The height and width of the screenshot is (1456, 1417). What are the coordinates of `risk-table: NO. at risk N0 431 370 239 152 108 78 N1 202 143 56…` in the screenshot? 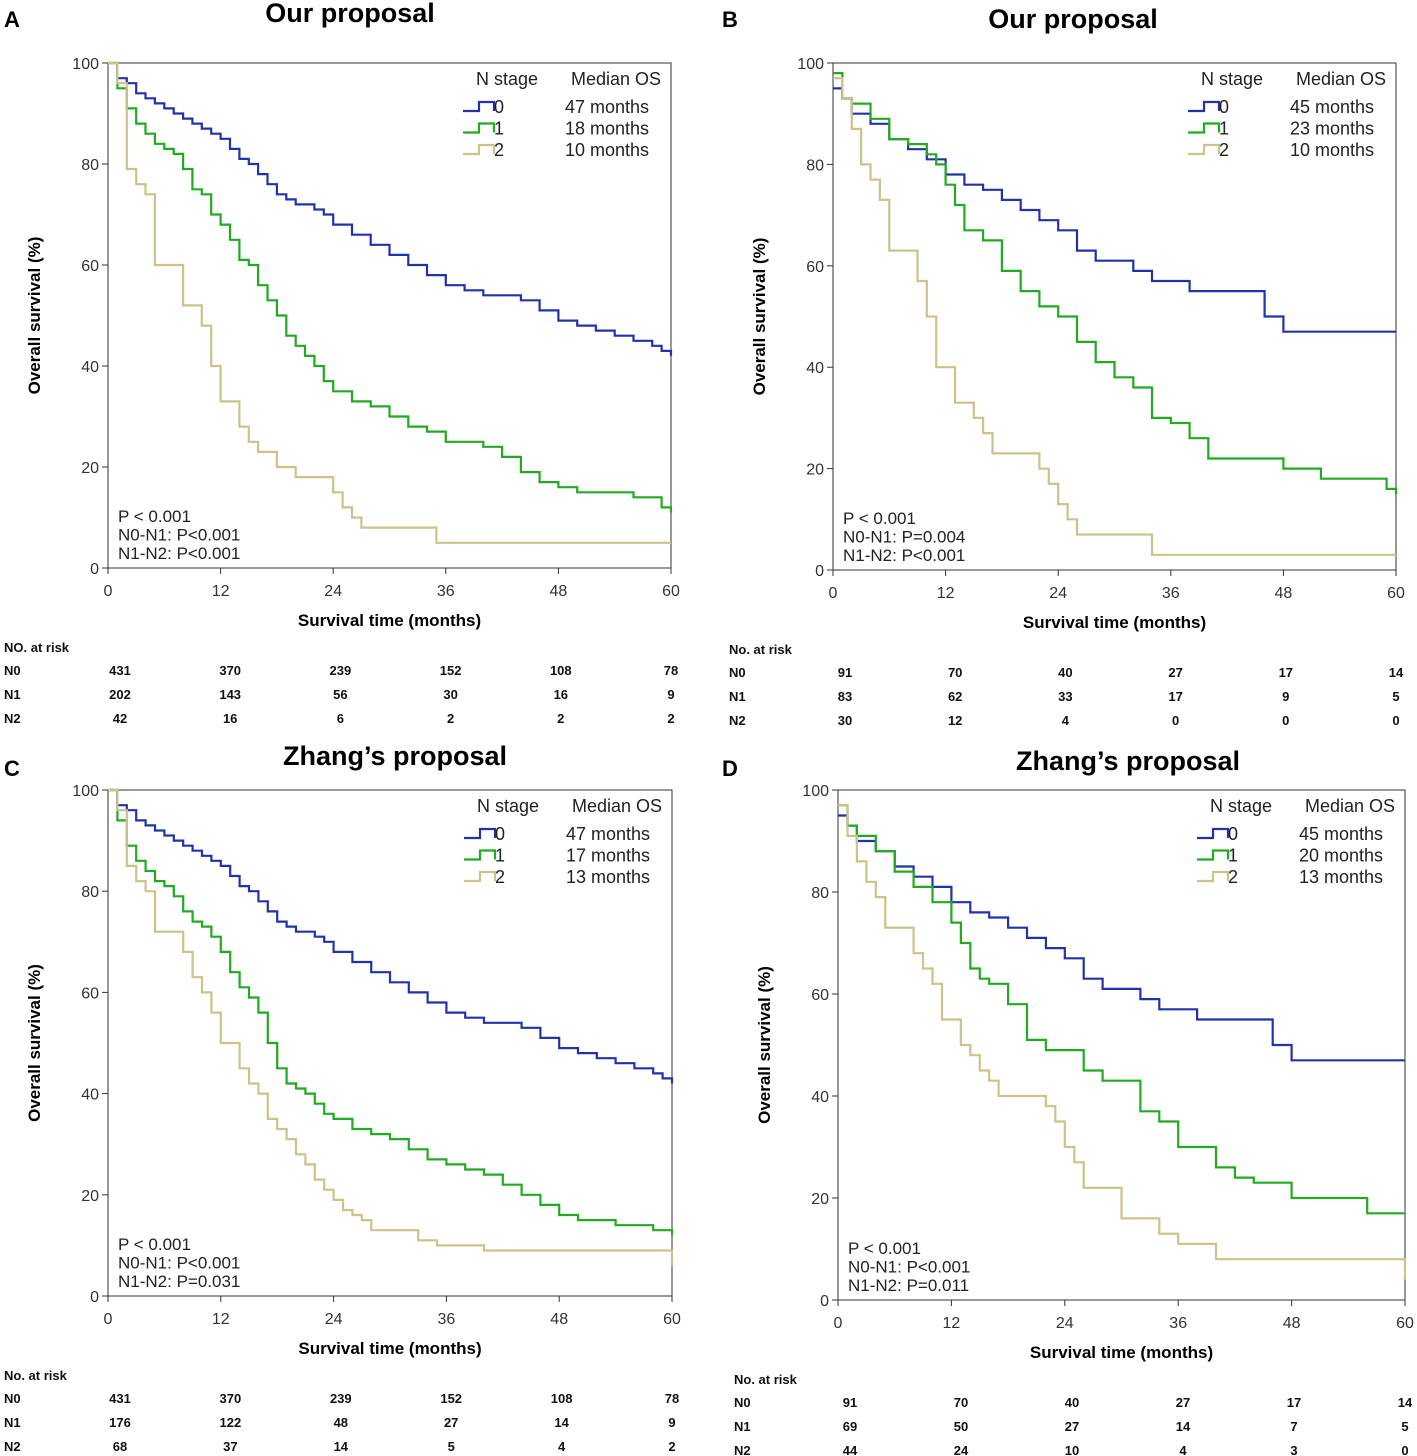 It's located at (341, 683).